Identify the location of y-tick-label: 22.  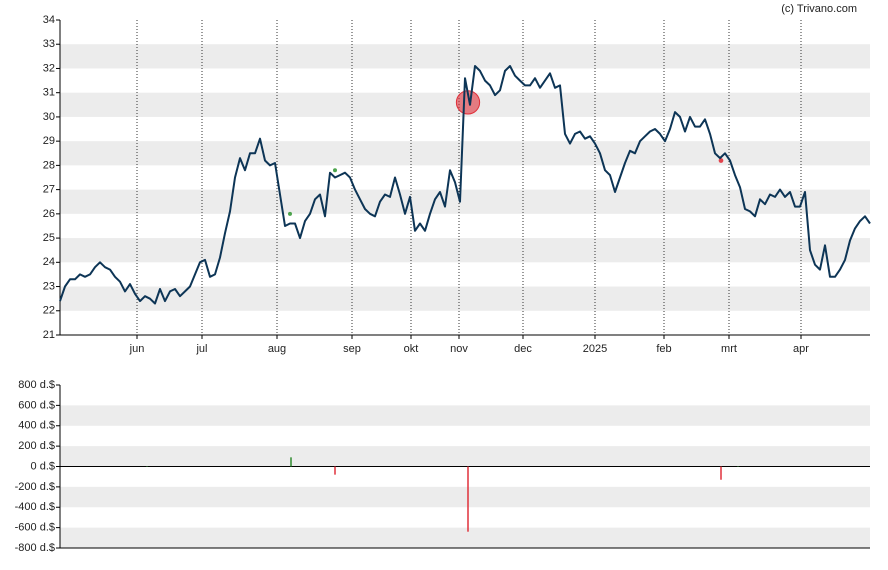
(49, 311).